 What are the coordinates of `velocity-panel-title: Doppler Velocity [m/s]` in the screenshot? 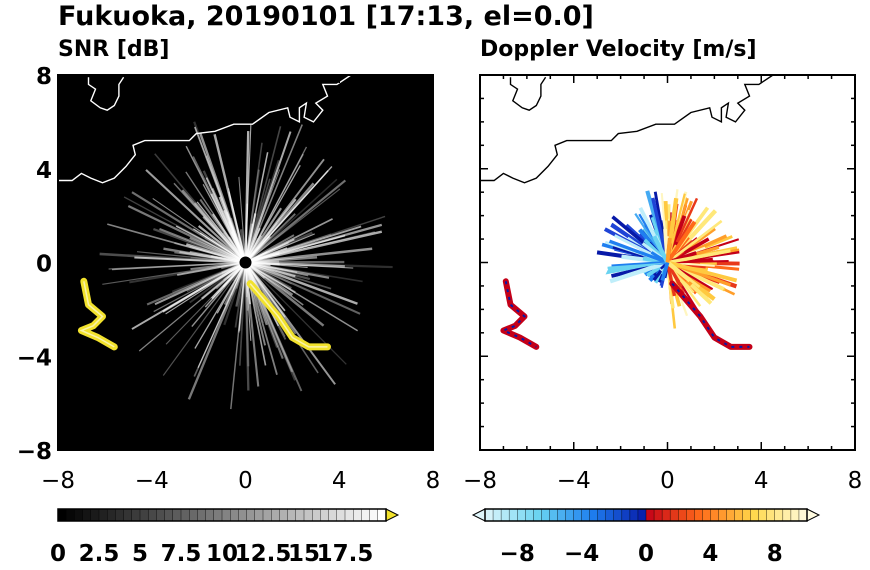 It's located at (618, 49).